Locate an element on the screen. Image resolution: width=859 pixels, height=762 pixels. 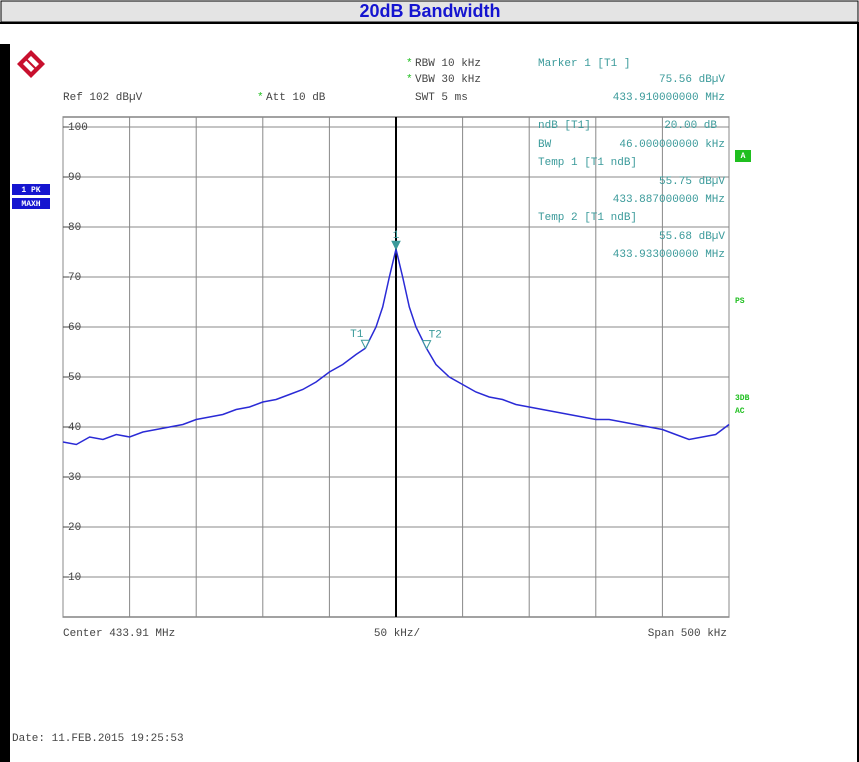
y-tick-label: 40 is located at coordinates (74, 428).